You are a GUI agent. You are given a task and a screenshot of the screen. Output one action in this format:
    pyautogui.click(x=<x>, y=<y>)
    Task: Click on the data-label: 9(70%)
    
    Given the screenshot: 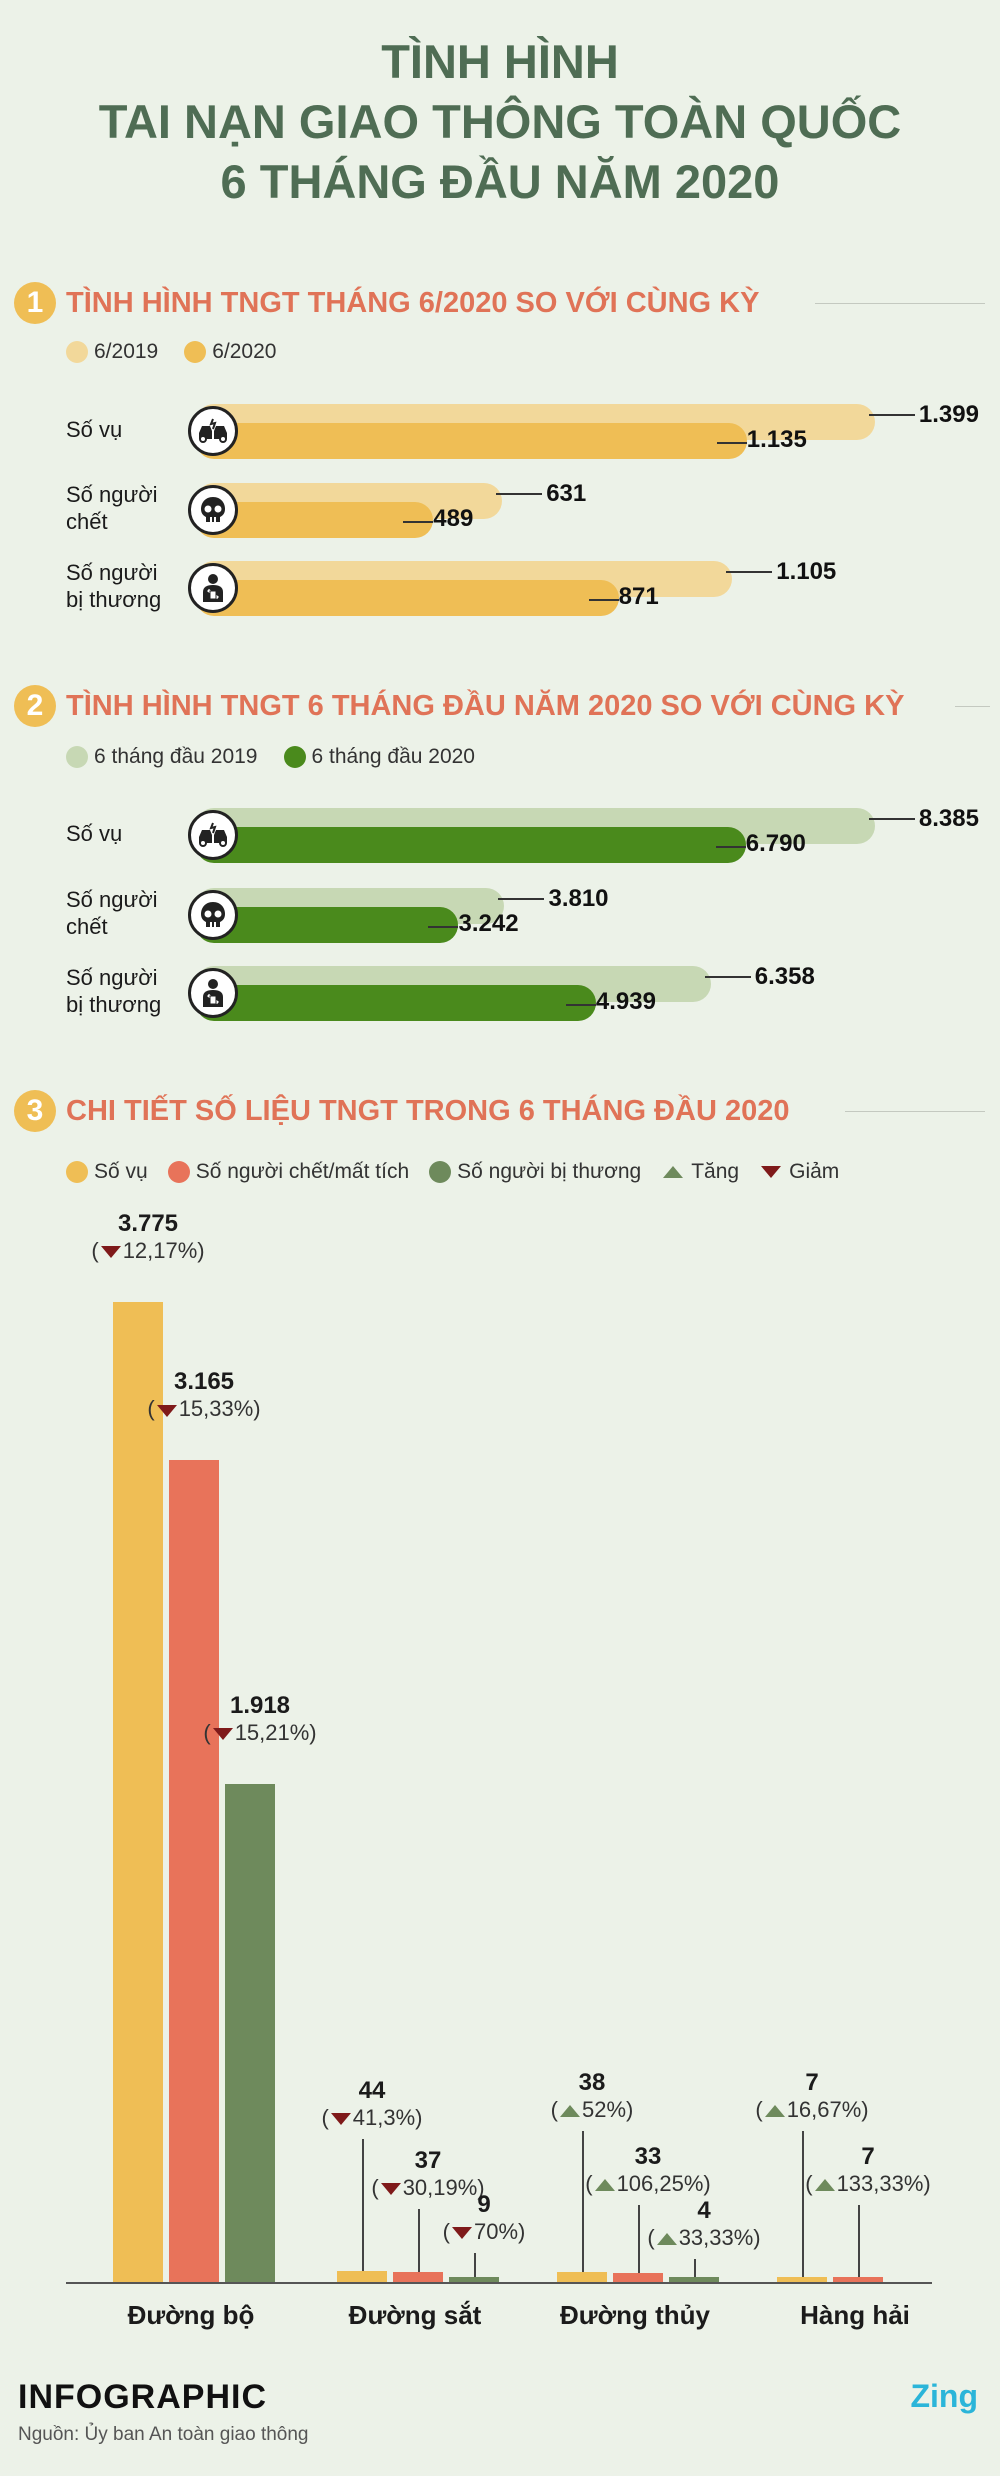 What is the action you would take?
    pyautogui.click(x=484, y=2218)
    